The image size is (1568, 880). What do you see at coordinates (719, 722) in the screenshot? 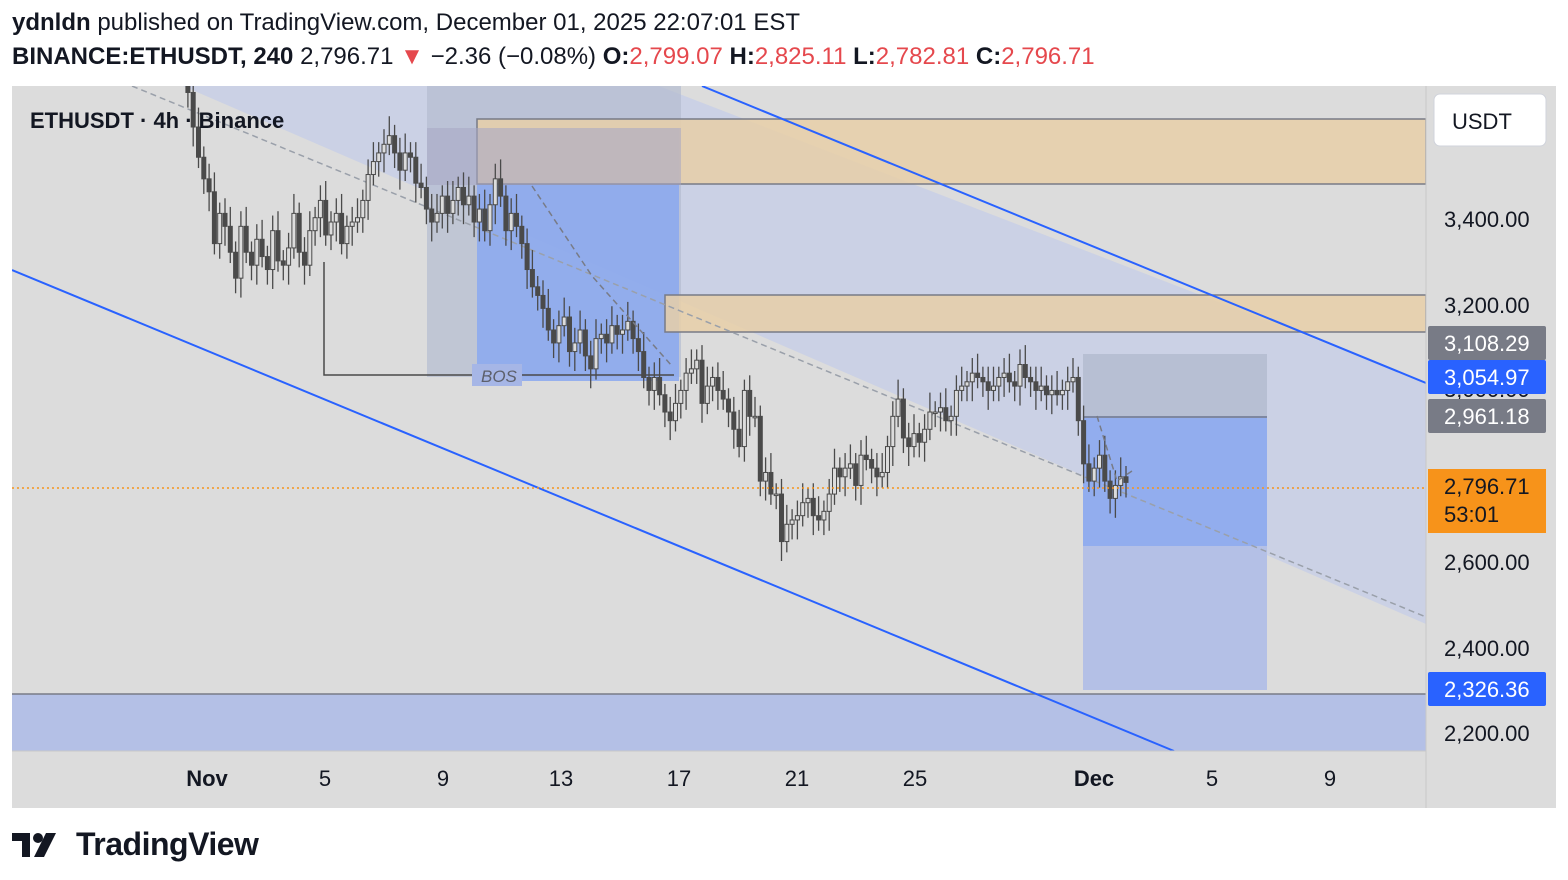
I see `demand-zone` at bounding box center [719, 722].